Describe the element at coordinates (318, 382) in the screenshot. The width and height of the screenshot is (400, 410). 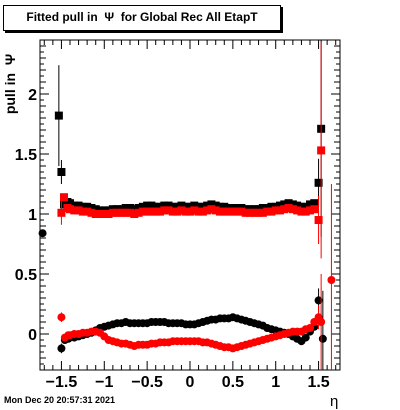
I see `x-tick-label: 1.5` at that location.